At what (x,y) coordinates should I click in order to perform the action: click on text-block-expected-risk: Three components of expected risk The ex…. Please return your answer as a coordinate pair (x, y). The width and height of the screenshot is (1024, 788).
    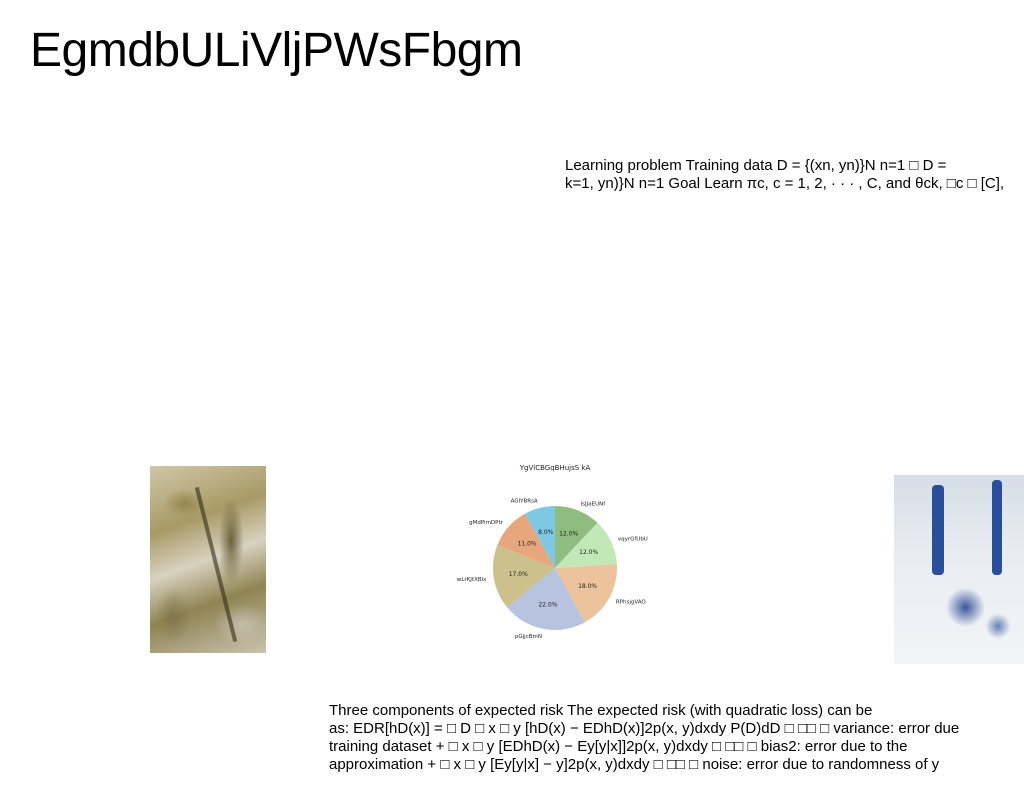
    Looking at the image, I should click on (676, 738).